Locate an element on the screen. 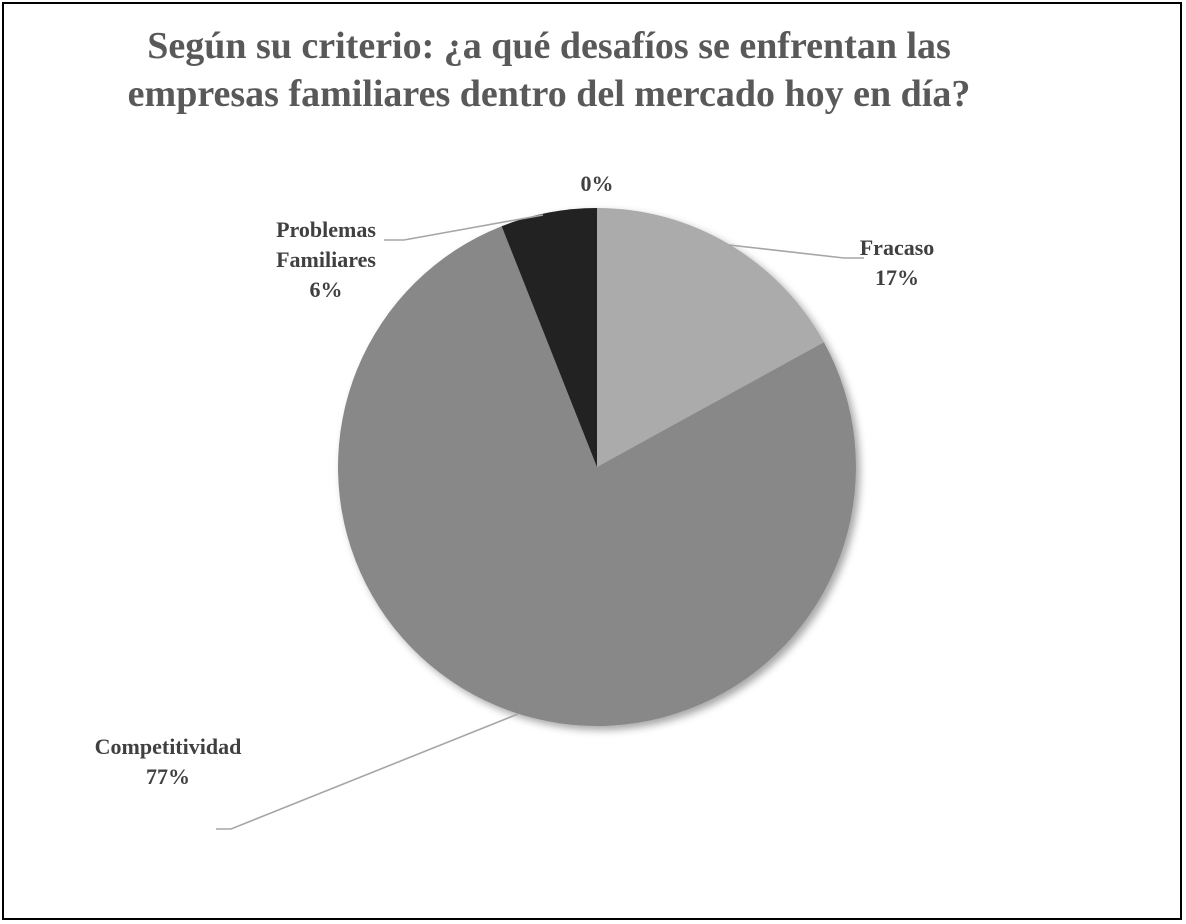 This screenshot has width=1186, height=924. label-problemas-familiares-line-1: Problemas is located at coordinates (326, 229).